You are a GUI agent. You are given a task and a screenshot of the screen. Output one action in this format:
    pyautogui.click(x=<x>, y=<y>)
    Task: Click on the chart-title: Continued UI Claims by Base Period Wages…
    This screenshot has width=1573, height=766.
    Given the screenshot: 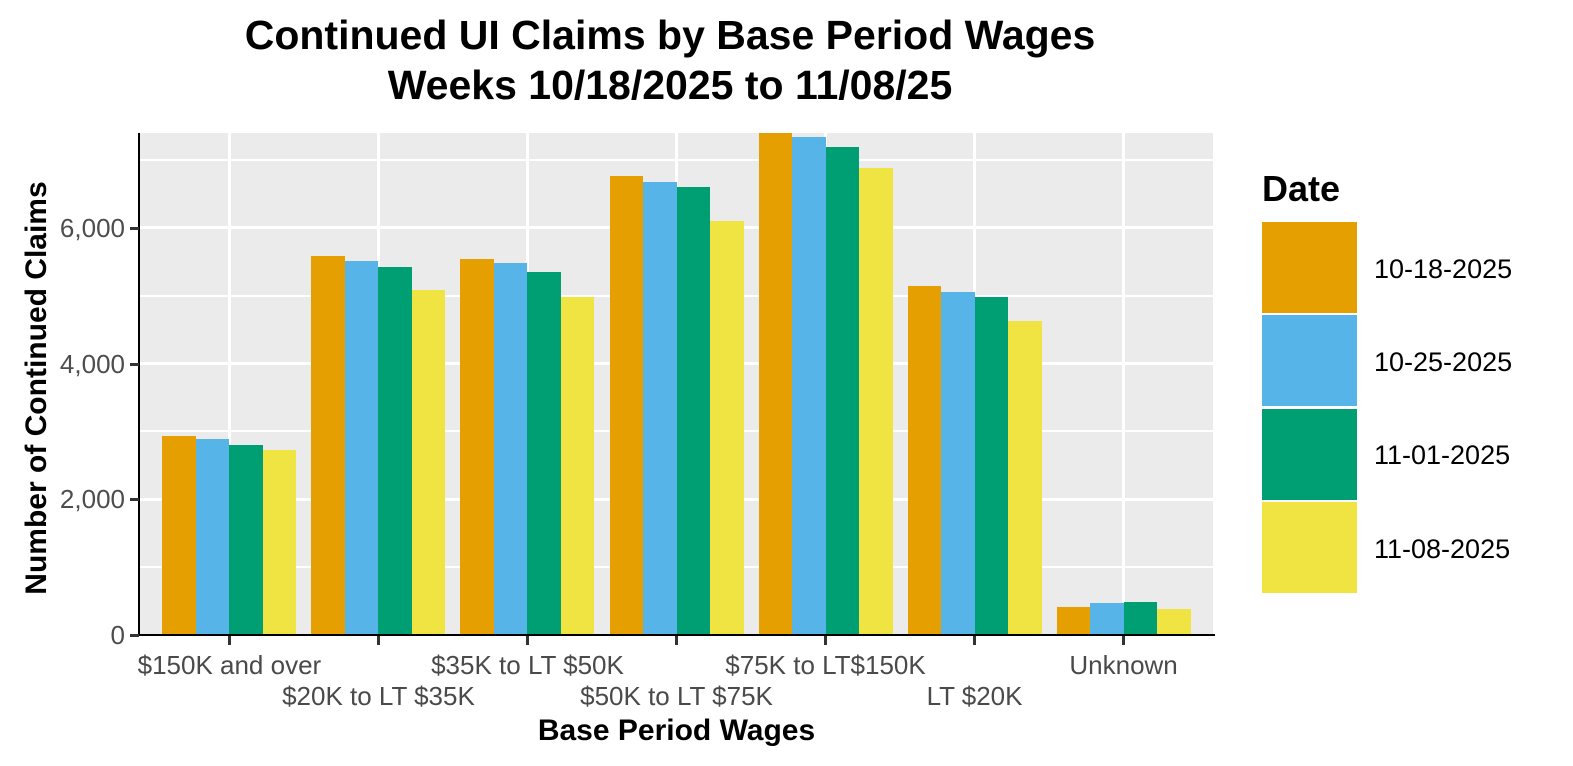 What is the action you would take?
    pyautogui.click(x=670, y=60)
    